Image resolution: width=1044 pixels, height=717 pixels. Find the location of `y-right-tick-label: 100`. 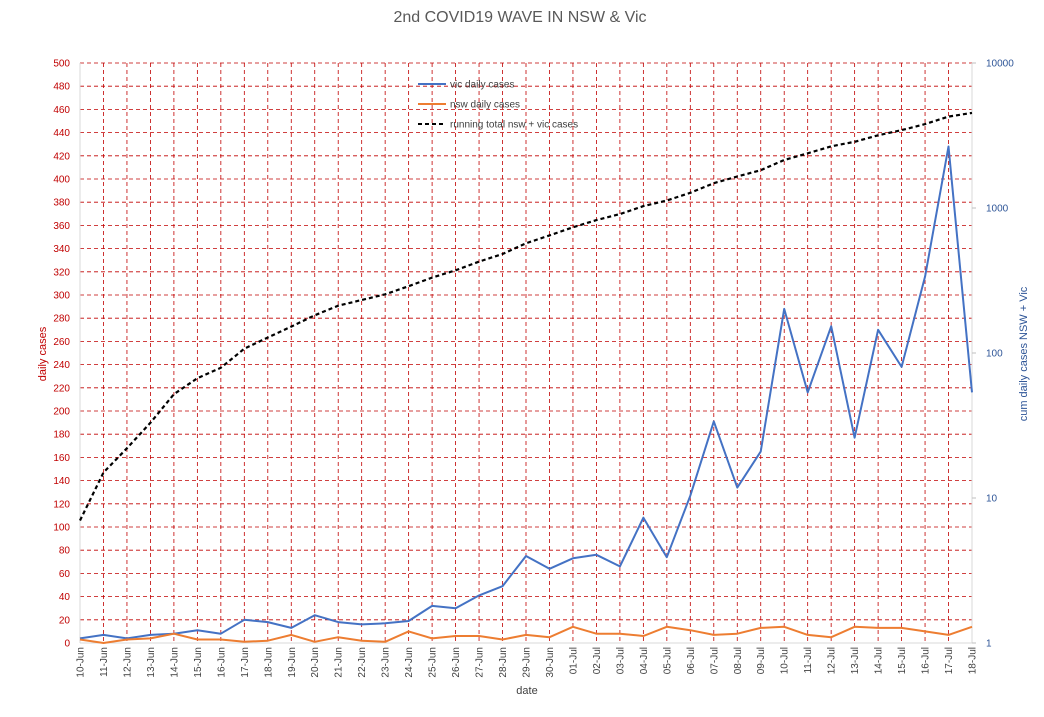

y-right-tick-label: 100 is located at coordinates (994, 354).